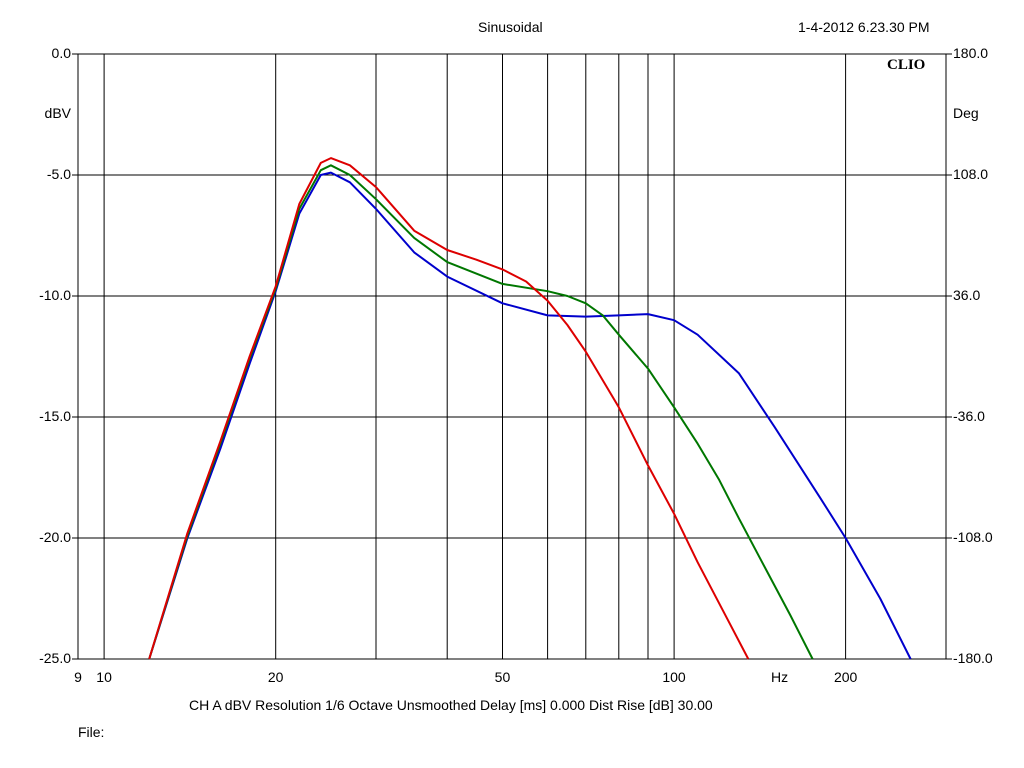  I want to click on y2-tick-label: -108.0, so click(973, 537).